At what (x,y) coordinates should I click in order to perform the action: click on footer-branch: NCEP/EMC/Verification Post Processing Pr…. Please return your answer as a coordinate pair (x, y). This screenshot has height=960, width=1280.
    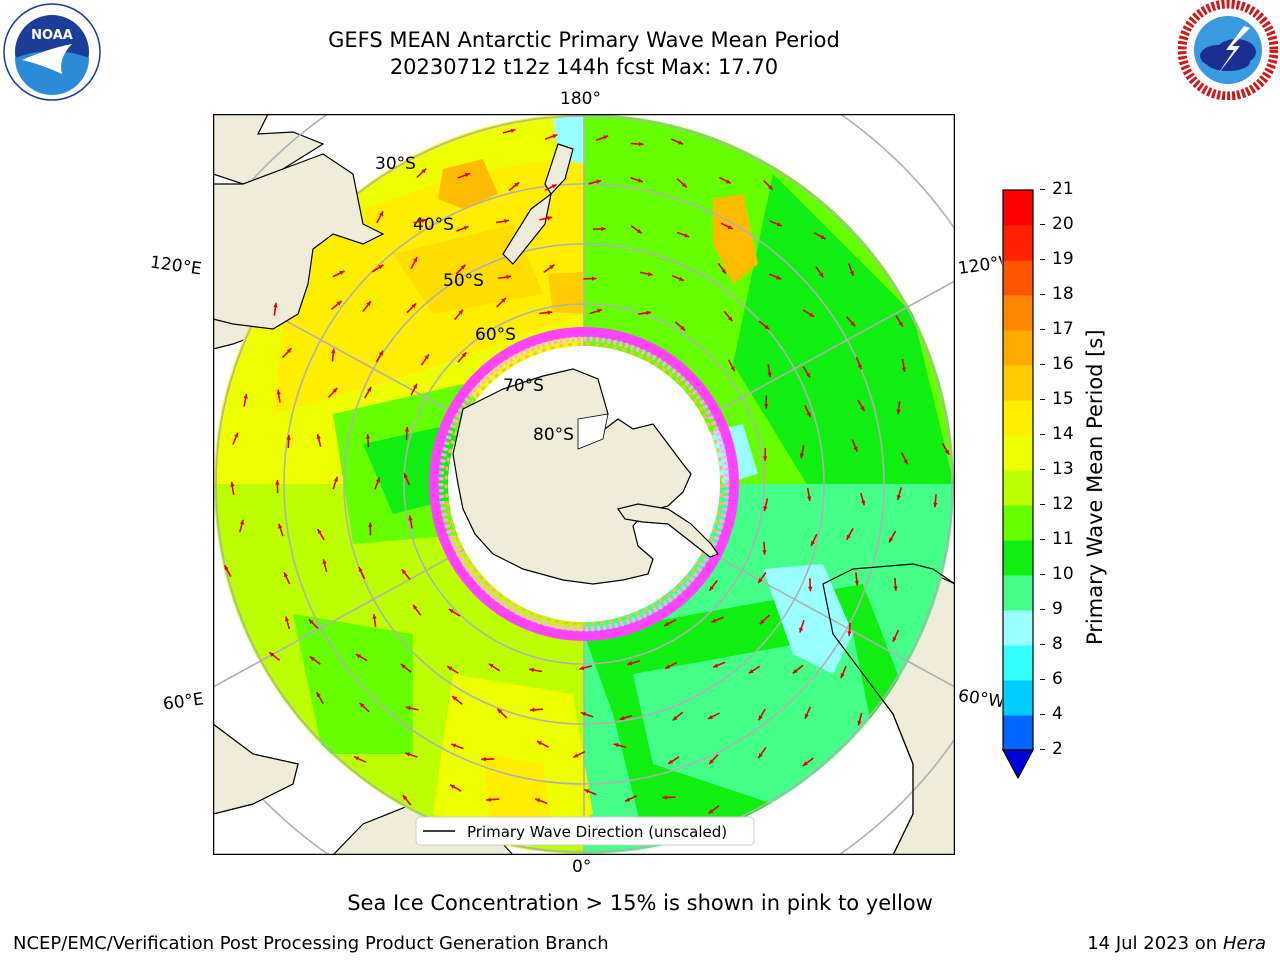
    Looking at the image, I should click on (311, 943).